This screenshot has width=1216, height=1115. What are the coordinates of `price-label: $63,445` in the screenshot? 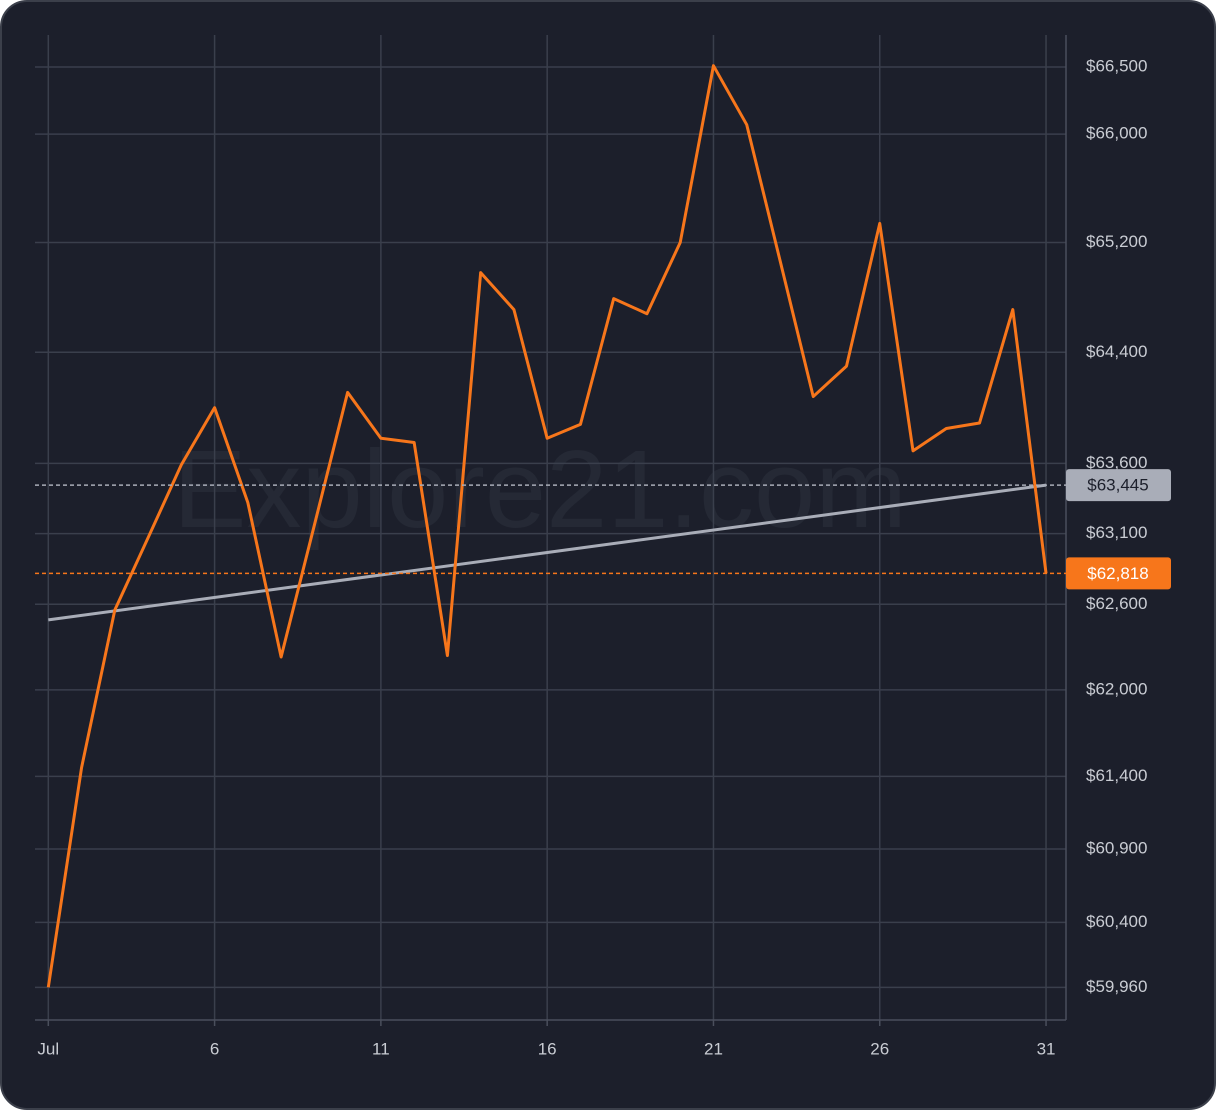 It's located at (1117, 485).